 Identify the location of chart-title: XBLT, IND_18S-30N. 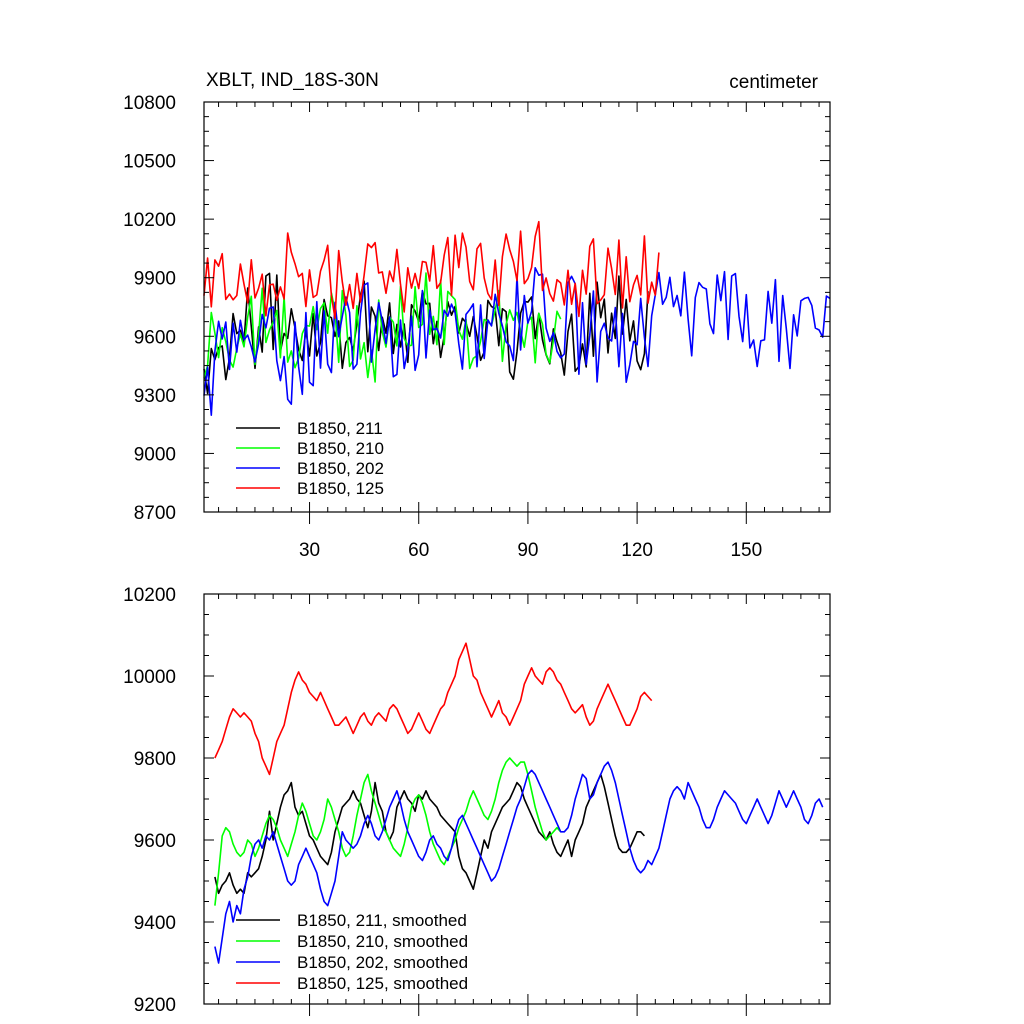
(292, 80).